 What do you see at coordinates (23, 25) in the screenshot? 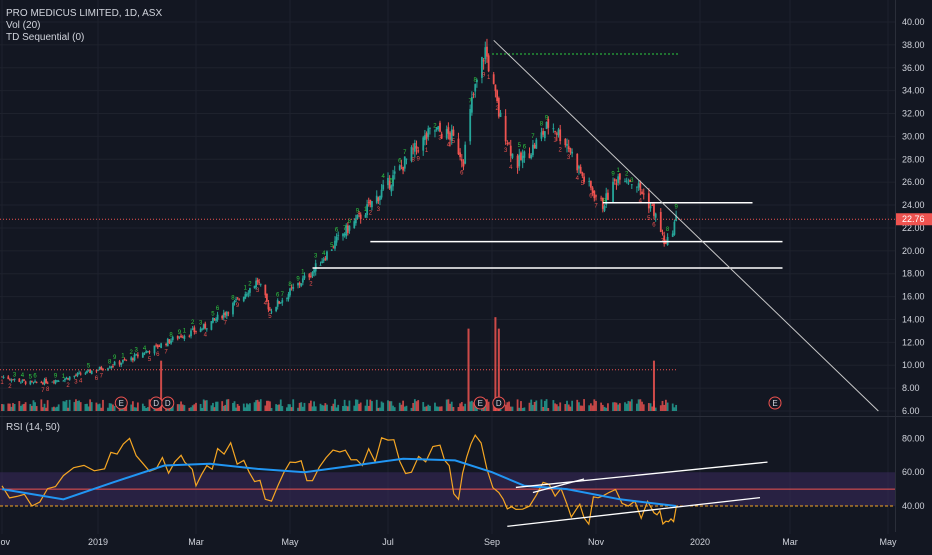
I see `volume-legend: Vol (20)` at bounding box center [23, 25].